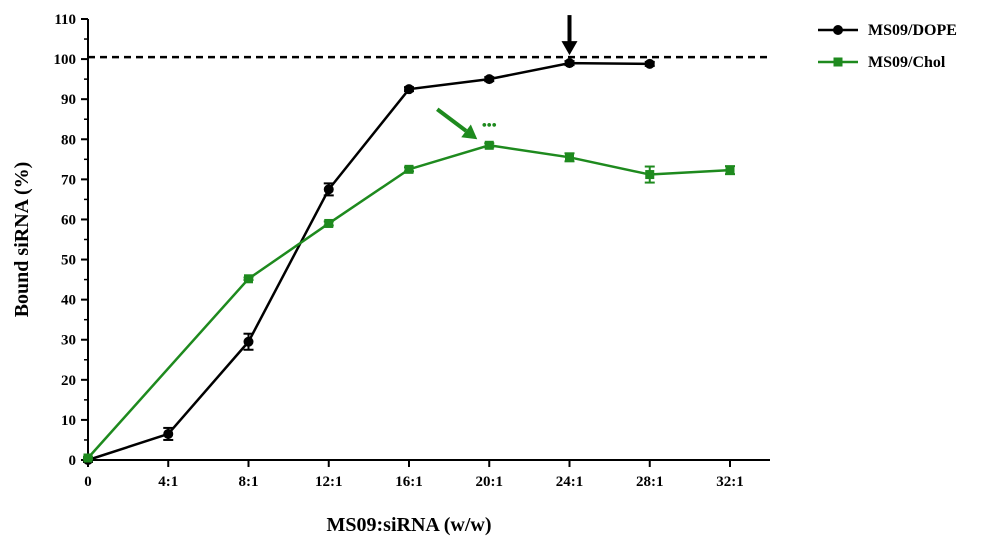 The image size is (1000, 547). I want to click on x-ticks: 0 4:1 8:1 12:1 16:1 20:1 24:1 28:1 32:1, so click(414, 475).